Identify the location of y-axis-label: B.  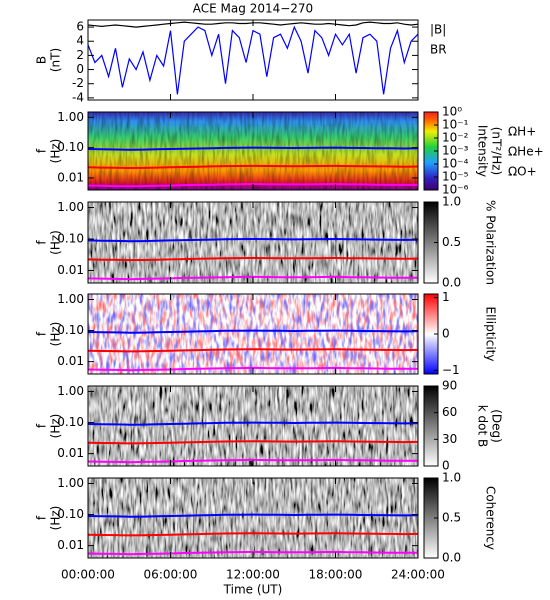
(42, 60).